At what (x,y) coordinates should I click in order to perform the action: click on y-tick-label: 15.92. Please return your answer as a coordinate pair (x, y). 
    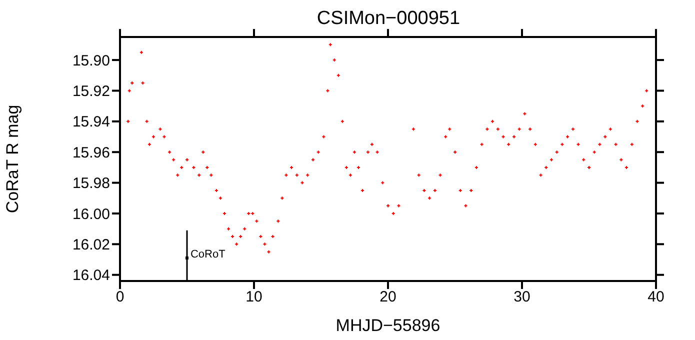
    Looking at the image, I should click on (91, 91).